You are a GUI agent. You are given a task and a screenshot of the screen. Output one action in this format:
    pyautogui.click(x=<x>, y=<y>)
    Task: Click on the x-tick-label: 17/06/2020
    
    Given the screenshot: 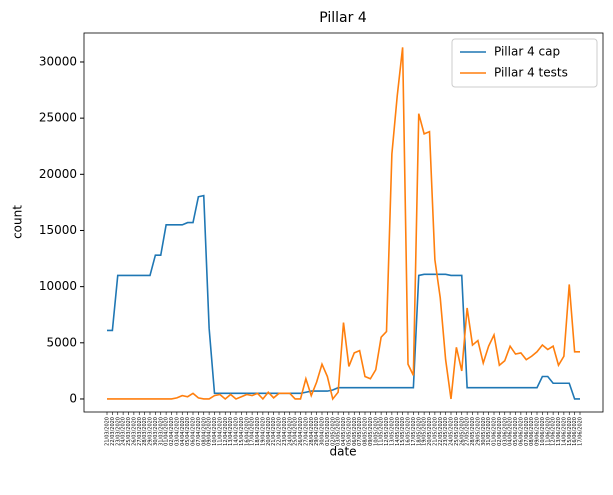 What is the action you would take?
    pyautogui.click(x=581, y=431)
    